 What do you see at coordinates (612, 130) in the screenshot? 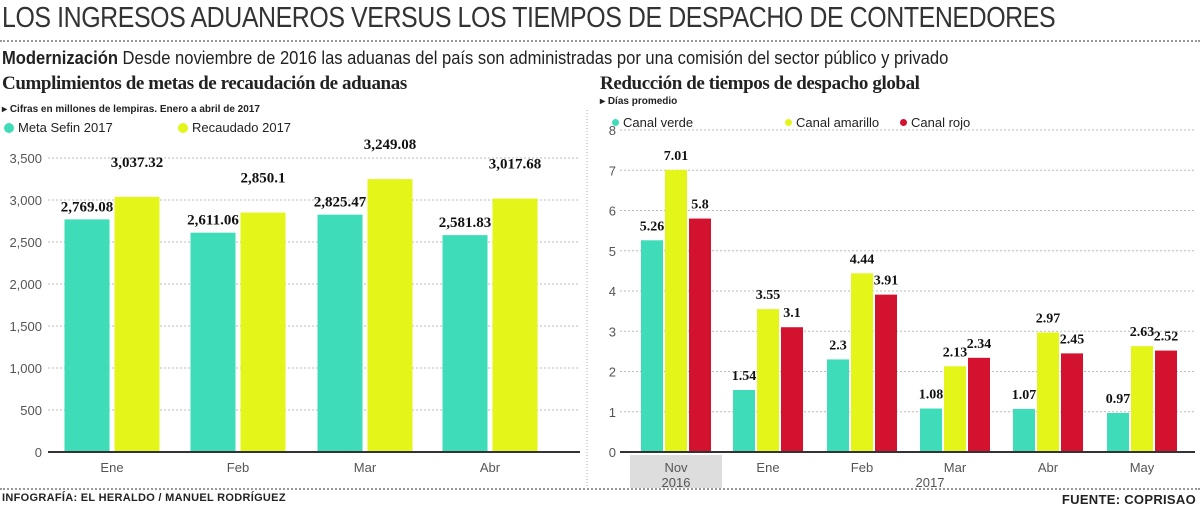
I see `y-tick-label: 8` at bounding box center [612, 130].